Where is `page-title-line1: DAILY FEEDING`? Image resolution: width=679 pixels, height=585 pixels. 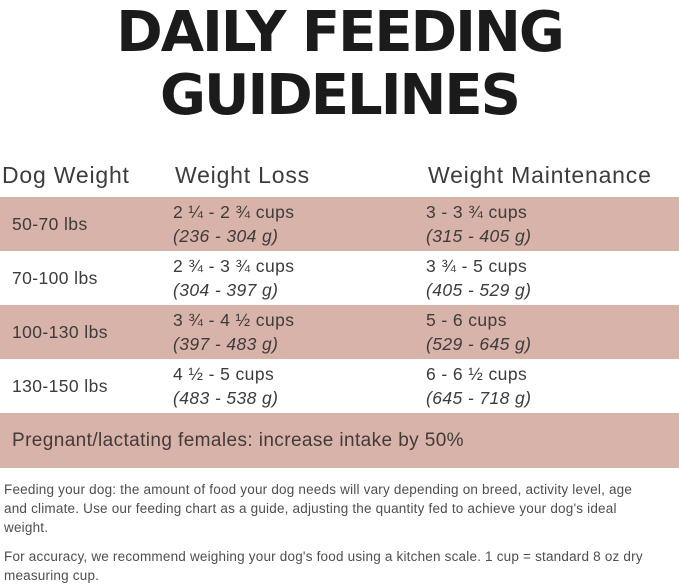 page-title-line1: DAILY FEEDING is located at coordinates (340, 32).